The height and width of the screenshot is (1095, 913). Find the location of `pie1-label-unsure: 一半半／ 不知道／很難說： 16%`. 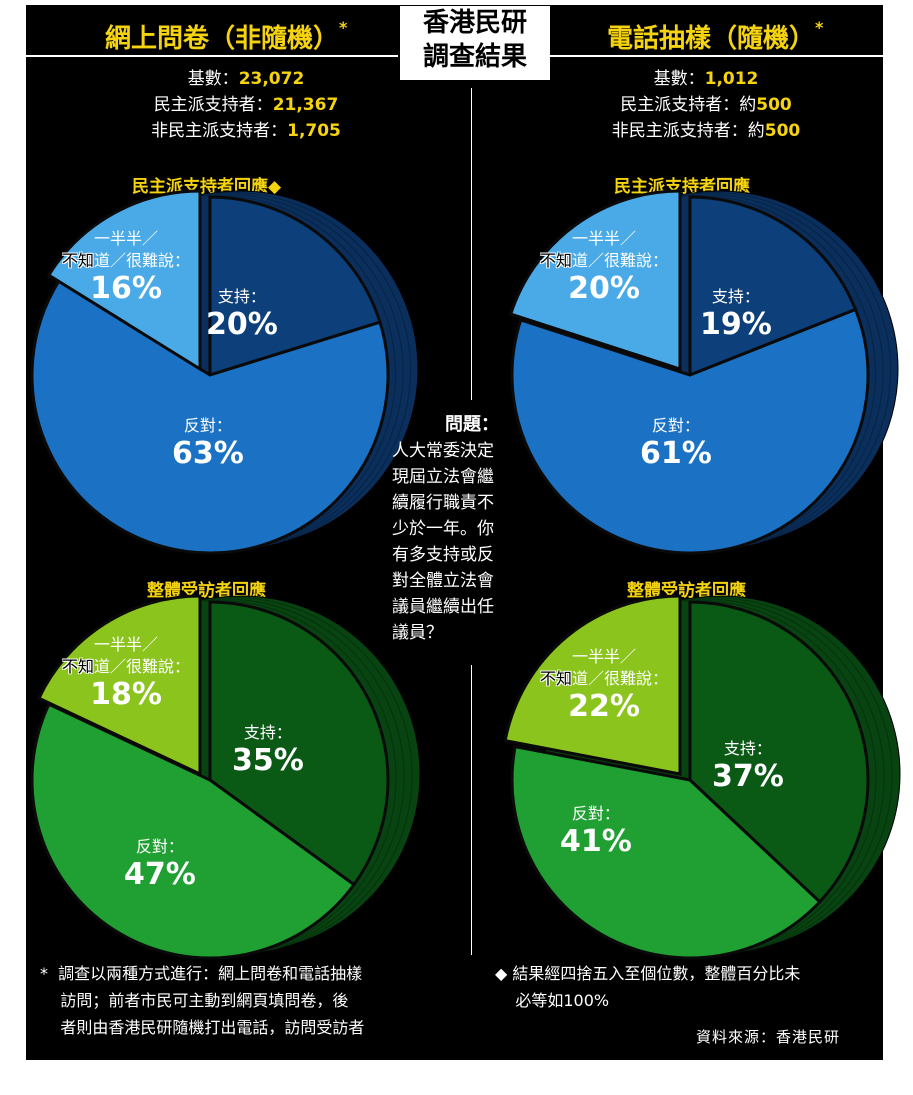

pie1-label-unsure: 一半半／ 不知道／很難說： 16% is located at coordinates (126, 267).